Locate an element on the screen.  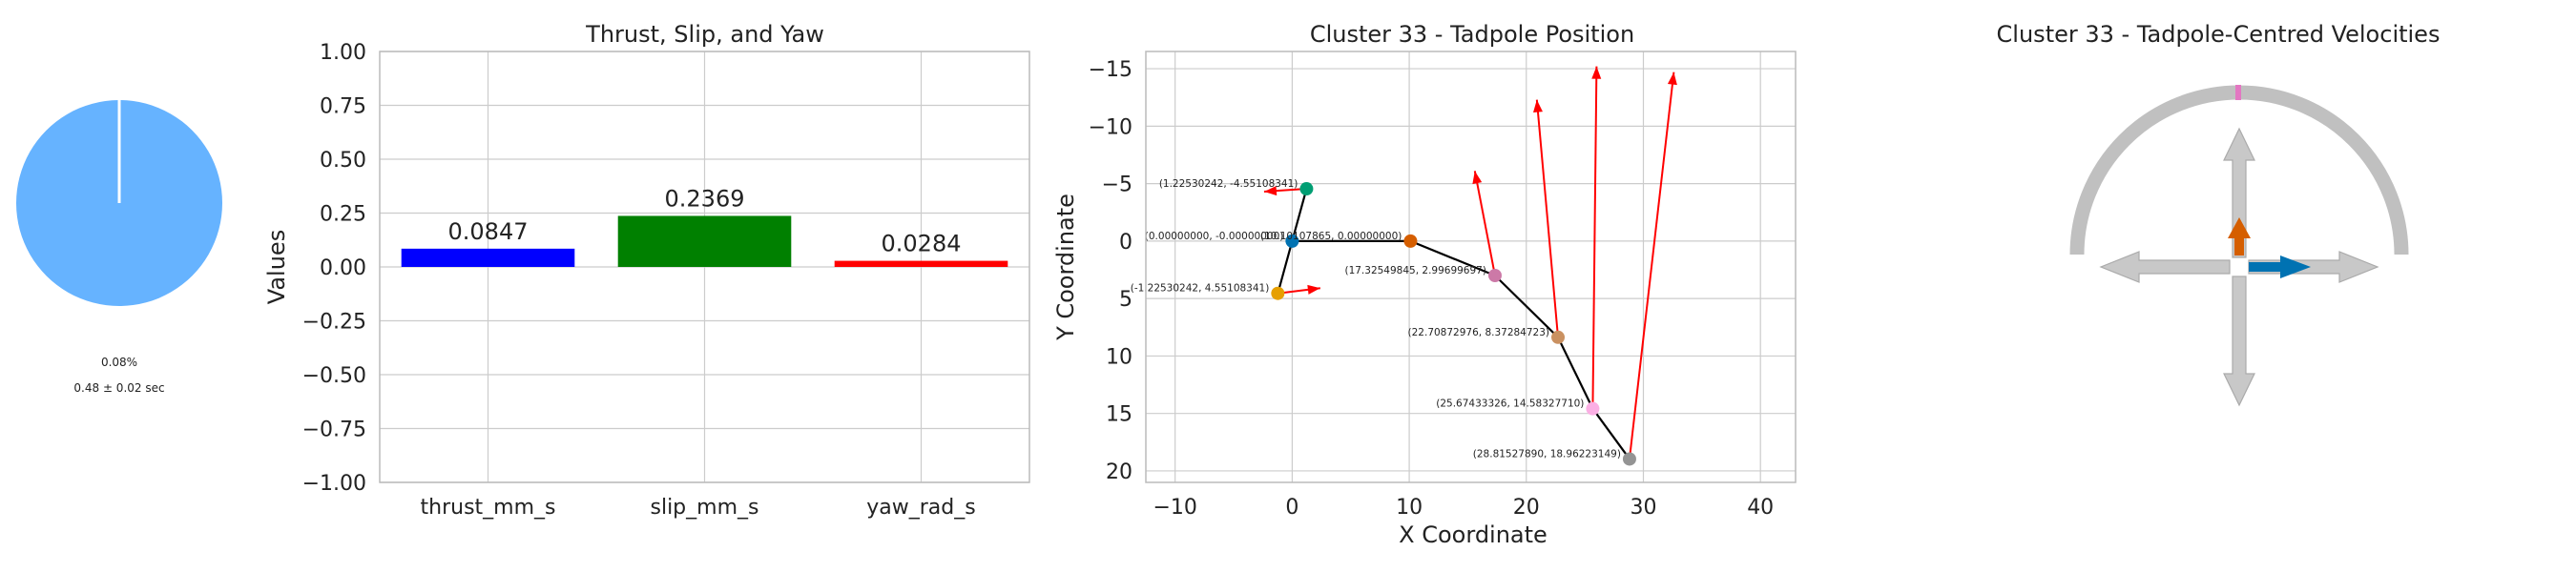
bar-value-label: 0.0284 is located at coordinates (922, 244).